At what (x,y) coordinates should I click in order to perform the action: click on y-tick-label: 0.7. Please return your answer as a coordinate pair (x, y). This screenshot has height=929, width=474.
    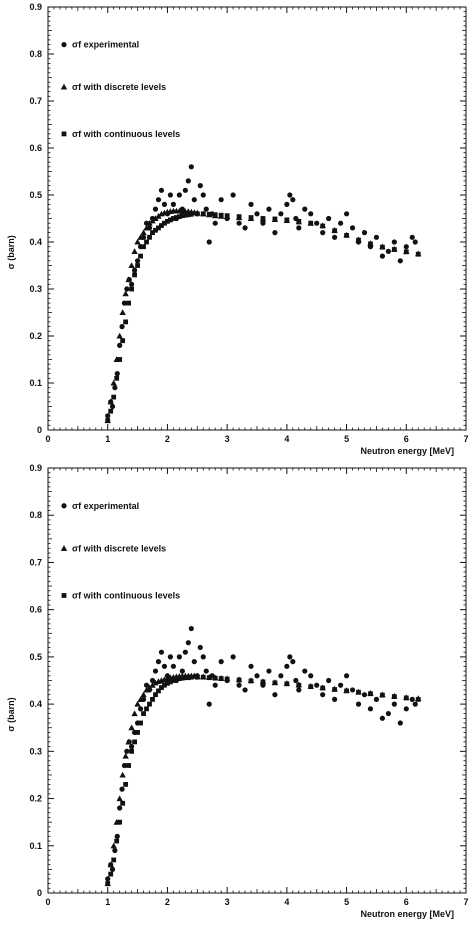
    Looking at the image, I should click on (35, 562).